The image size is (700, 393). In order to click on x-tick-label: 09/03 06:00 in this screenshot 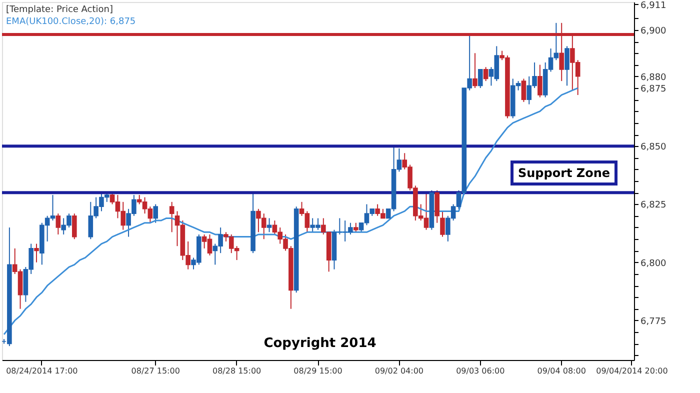, I will do `click(480, 371)`.